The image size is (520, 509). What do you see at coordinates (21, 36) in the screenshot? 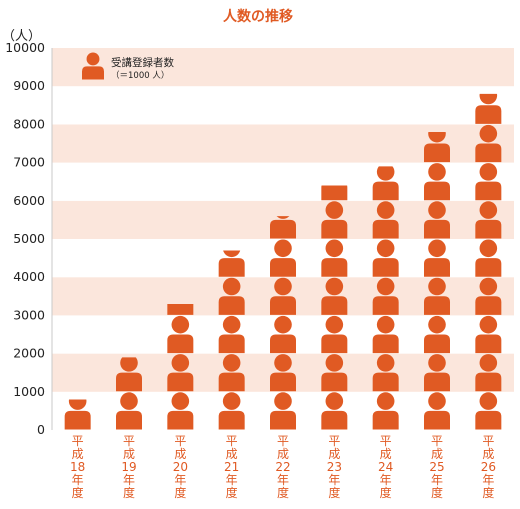
I see `y-axis-unit-label: （人）` at bounding box center [21, 36].